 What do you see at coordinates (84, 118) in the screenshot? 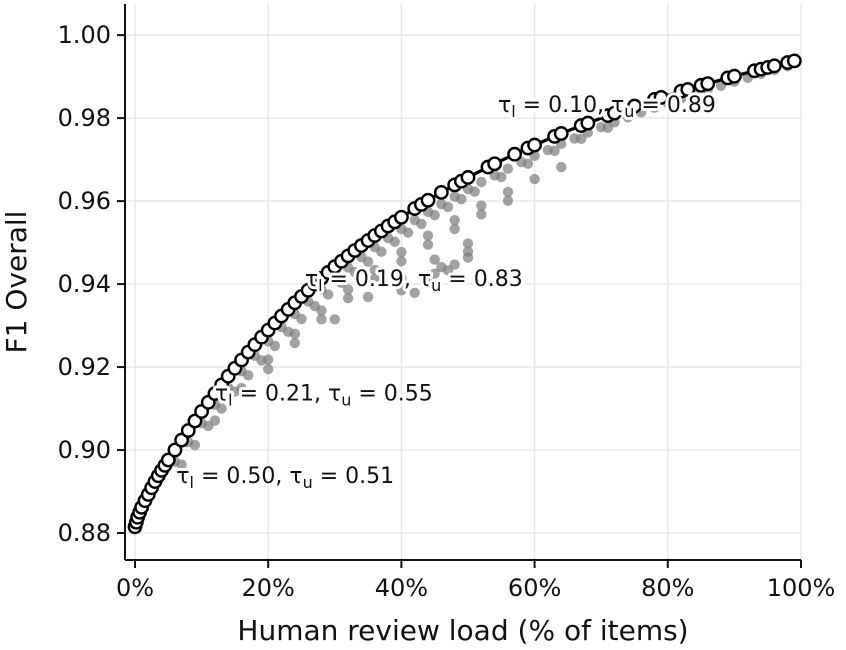
I see `y-tick-label-5: 0.98` at bounding box center [84, 118].